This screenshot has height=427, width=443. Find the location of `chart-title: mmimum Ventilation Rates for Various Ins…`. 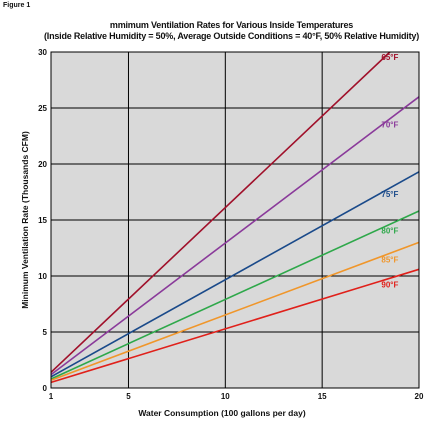

chart-title: mmimum Ventilation Rates for Various Ins… is located at coordinates (231, 25).